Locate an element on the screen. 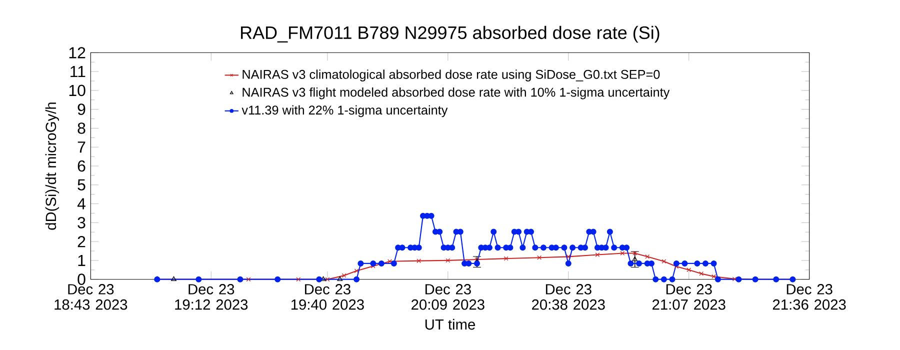 Image resolution: width=900 pixels, height=350 pixels. y-tick-label: 7 is located at coordinates (82, 147).